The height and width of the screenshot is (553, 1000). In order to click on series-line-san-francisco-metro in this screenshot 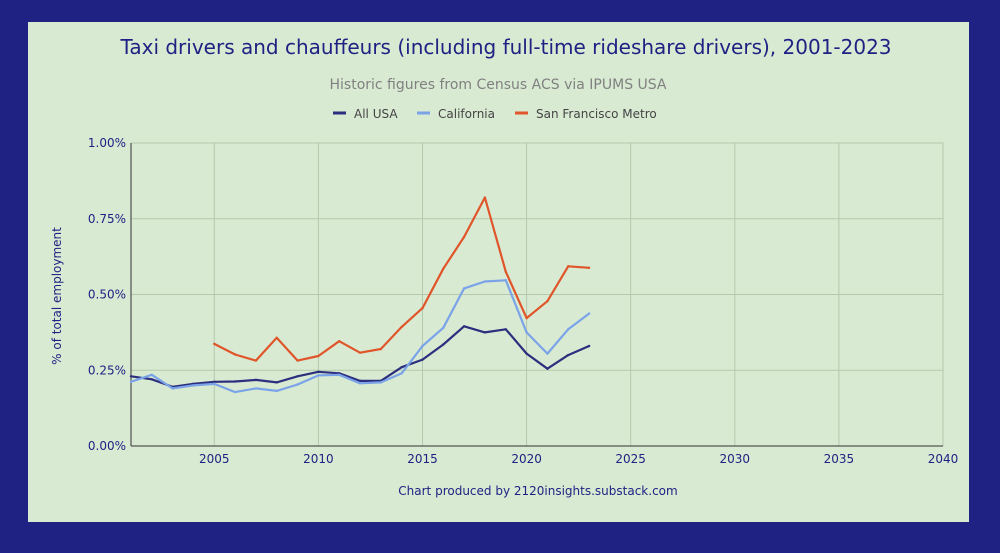, I will do `click(402, 279)`.